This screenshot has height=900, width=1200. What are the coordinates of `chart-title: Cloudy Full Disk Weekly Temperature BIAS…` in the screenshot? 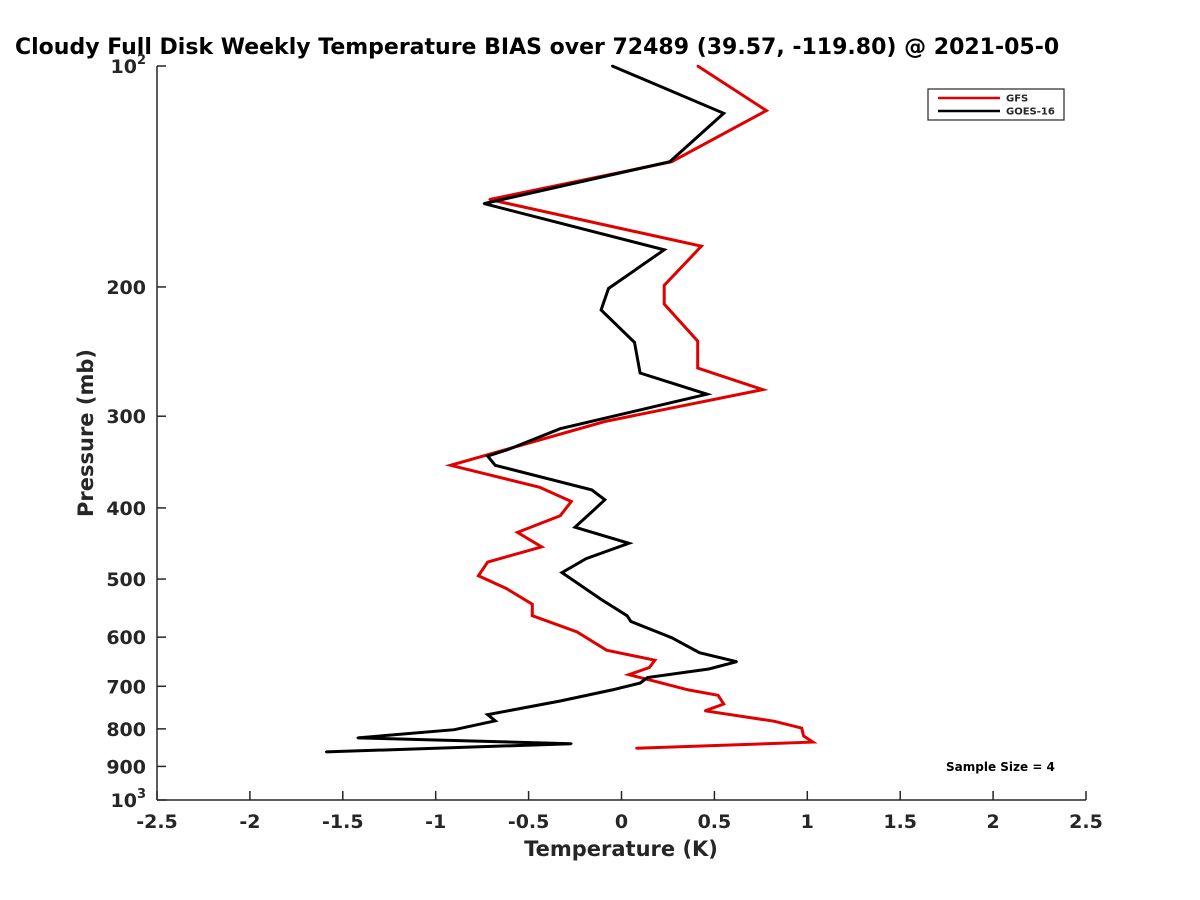 It's located at (537, 47).